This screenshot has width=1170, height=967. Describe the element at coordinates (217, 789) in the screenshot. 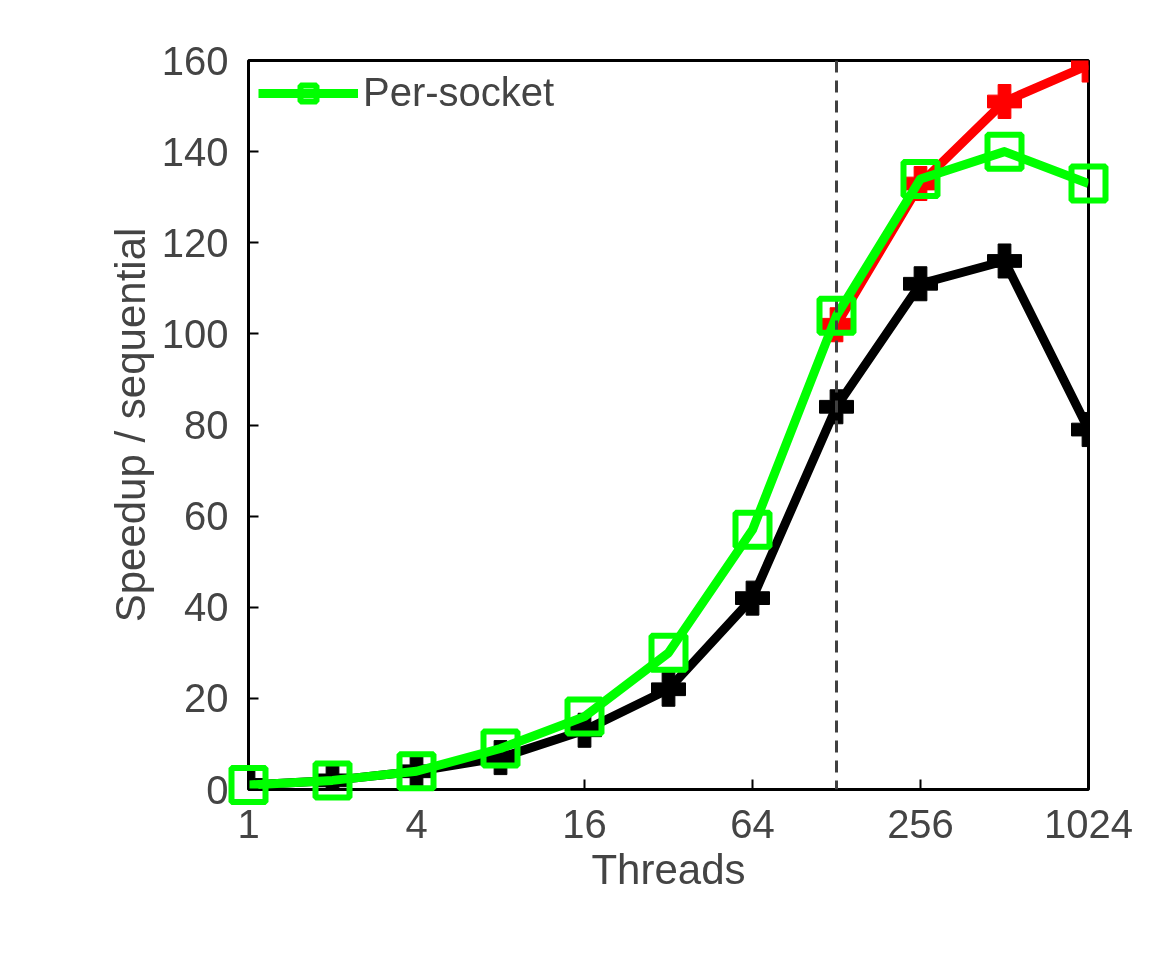

I see `y-tick-label: 0` at that location.